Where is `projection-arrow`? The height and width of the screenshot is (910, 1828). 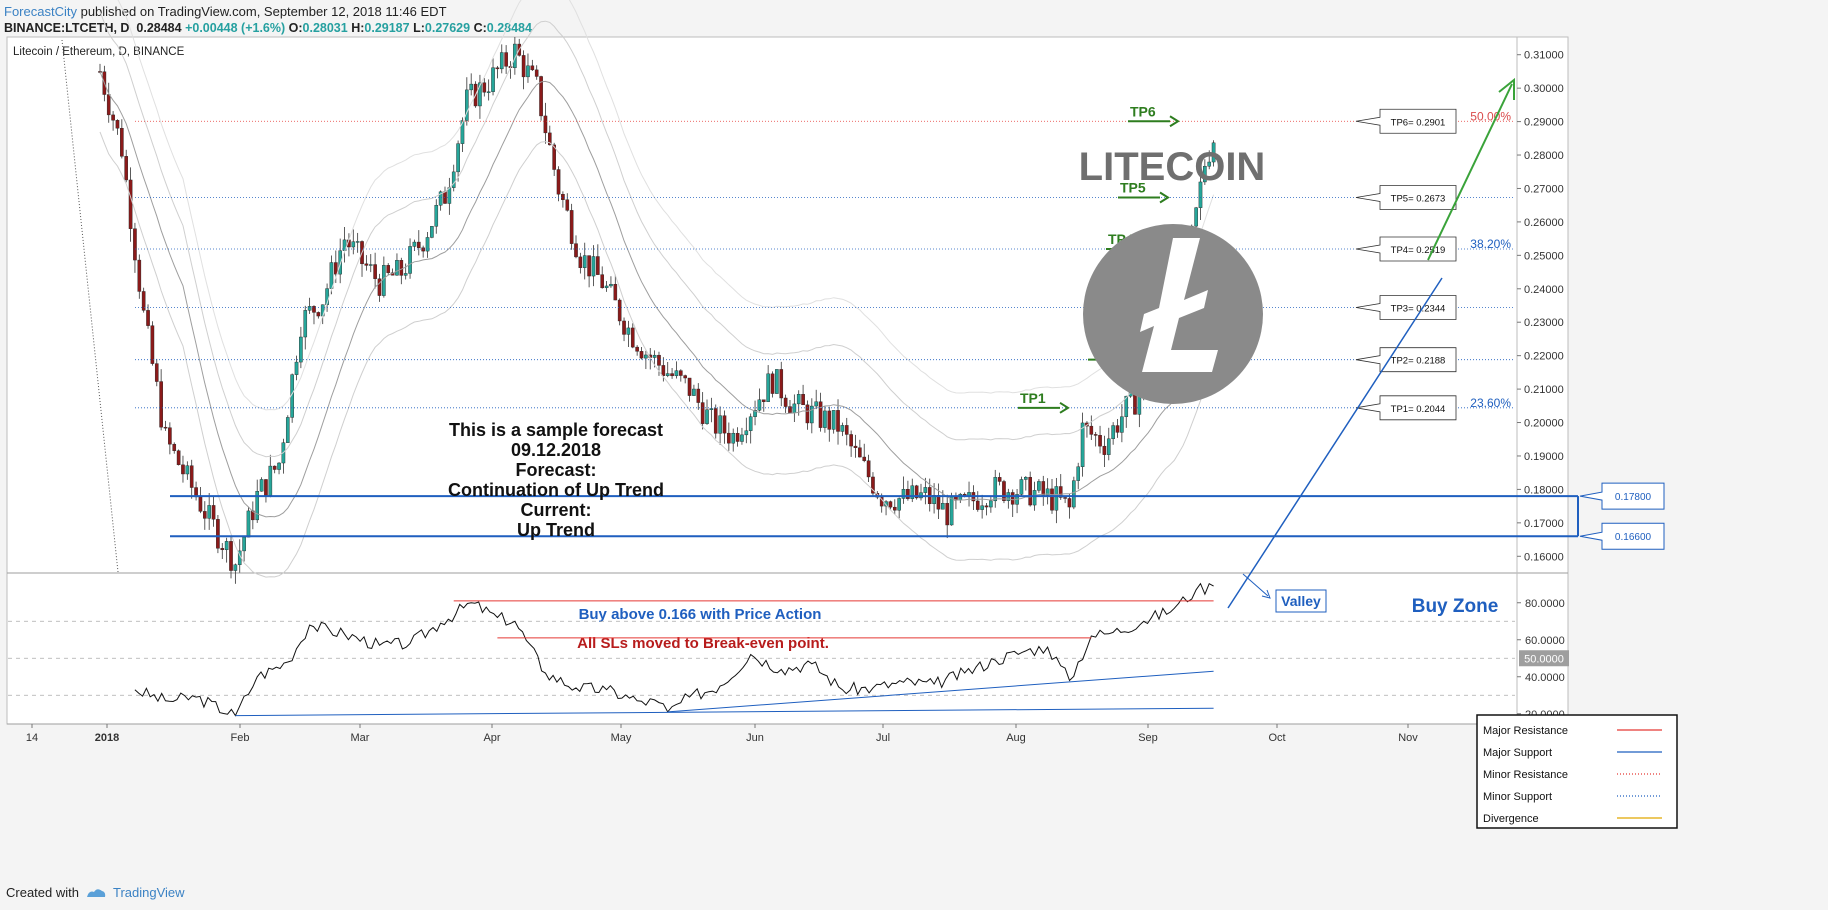 projection-arrow is located at coordinates (1470, 172).